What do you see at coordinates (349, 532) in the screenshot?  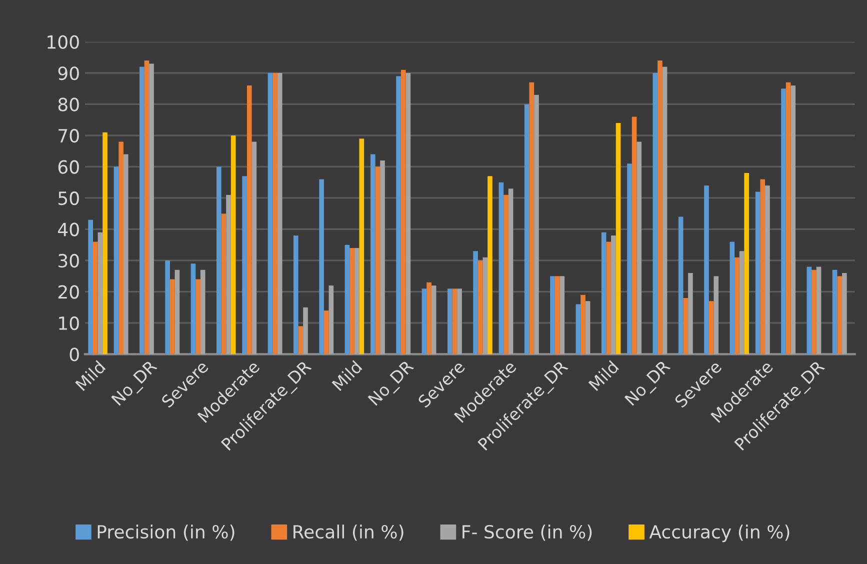 I see `legend-label: Recall (in %)` at bounding box center [349, 532].